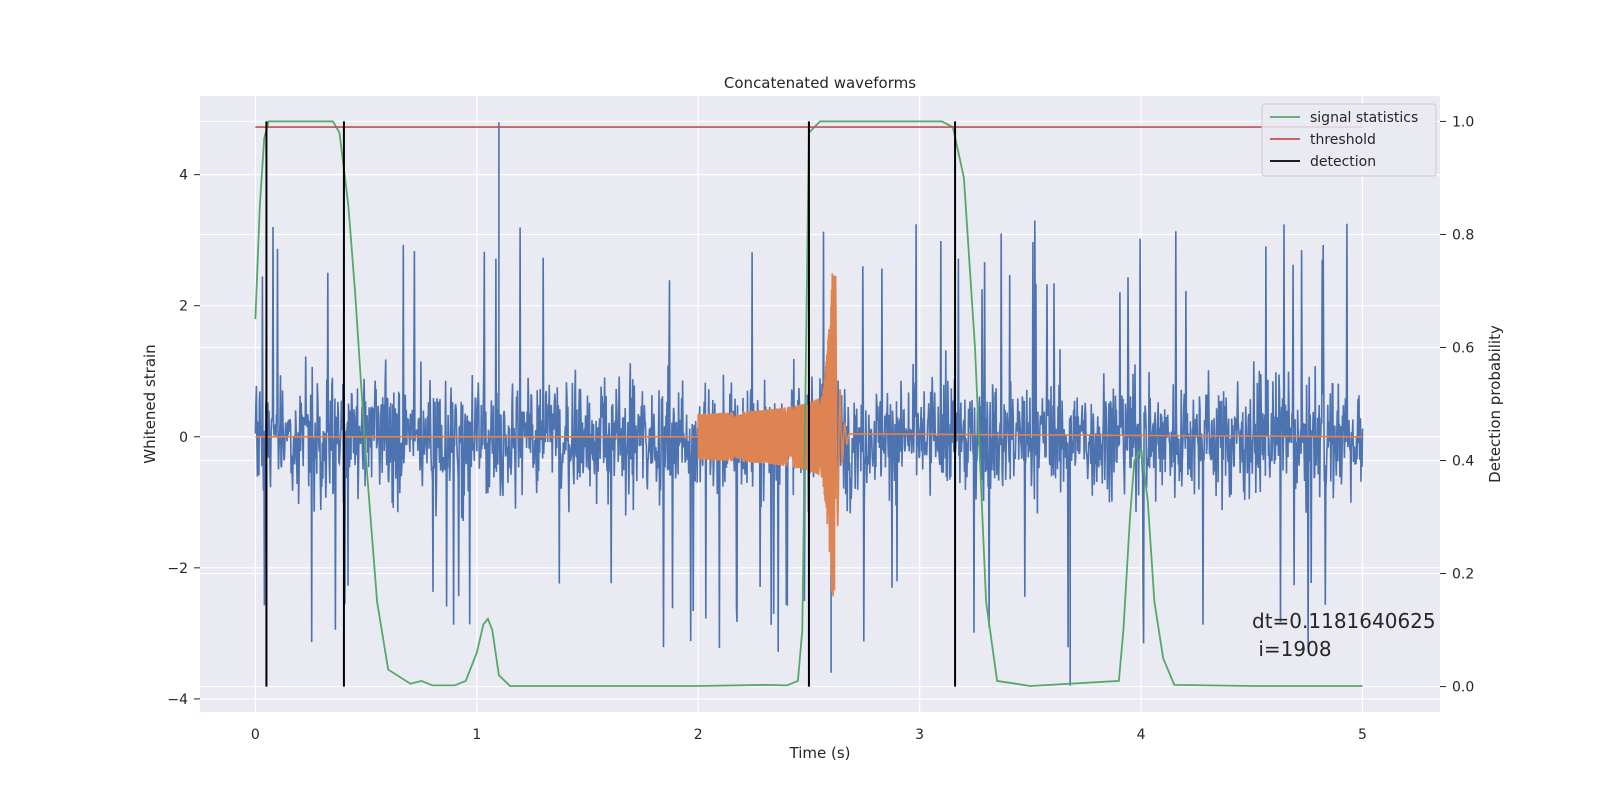 The height and width of the screenshot is (800, 1600). Describe the element at coordinates (1463, 235) in the screenshot. I see `y-right-tick-label: 0.8` at that location.